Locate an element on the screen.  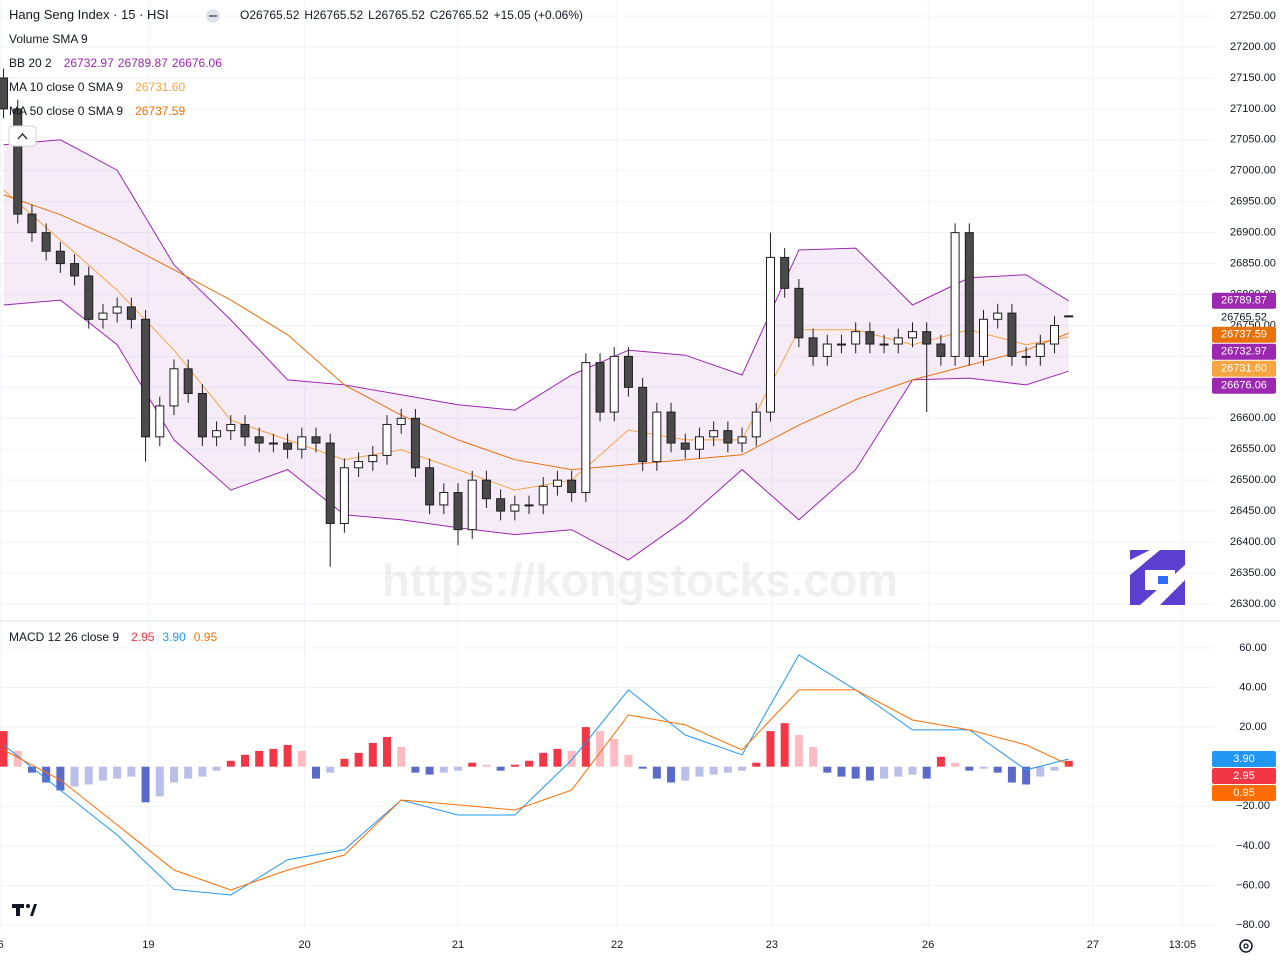
x-tick-label: 13:05 is located at coordinates (1183, 945).